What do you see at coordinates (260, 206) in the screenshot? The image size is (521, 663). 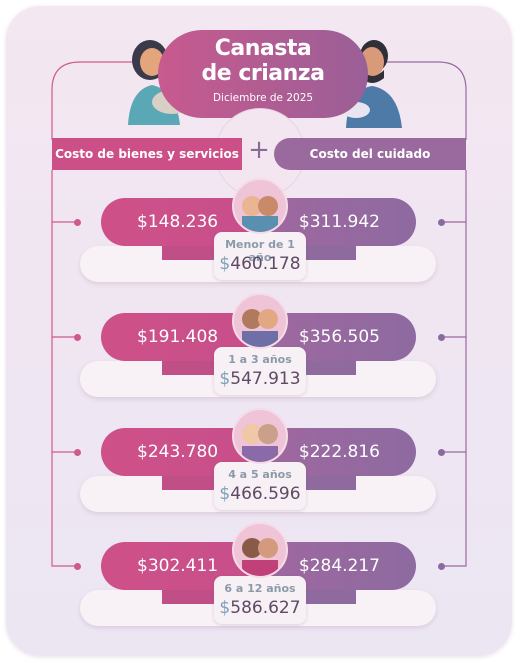 I see `infant-avatar` at bounding box center [260, 206].